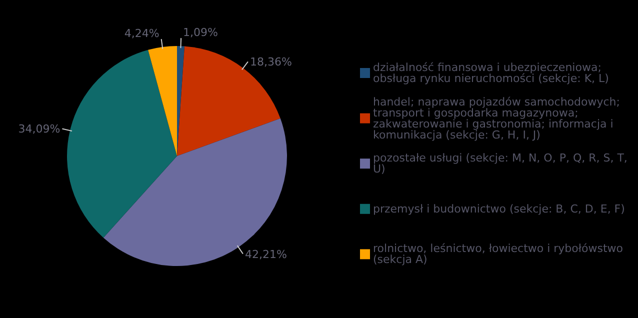 Image resolution: width=638 pixels, height=318 pixels. Describe the element at coordinates (499, 209) in the screenshot. I see `legend-label: przemysł i budownictwo (sekcje: B, C, D, E, F)` at that location.